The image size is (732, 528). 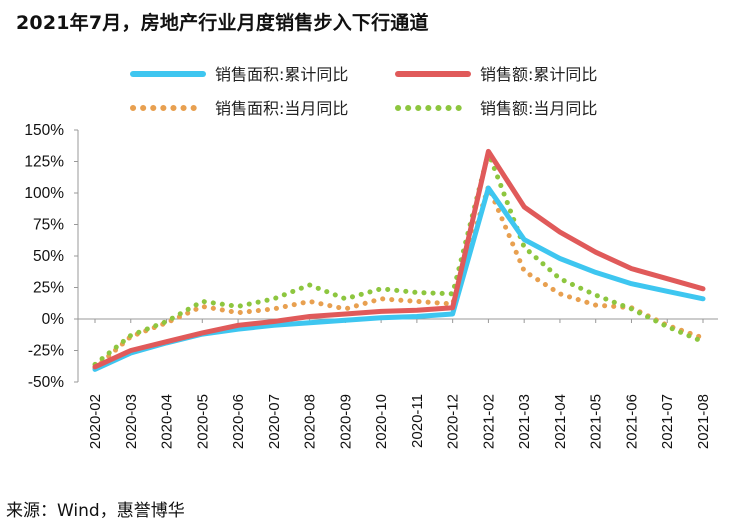 I want to click on x-tick-label: 2020-02, so click(x=95, y=421).